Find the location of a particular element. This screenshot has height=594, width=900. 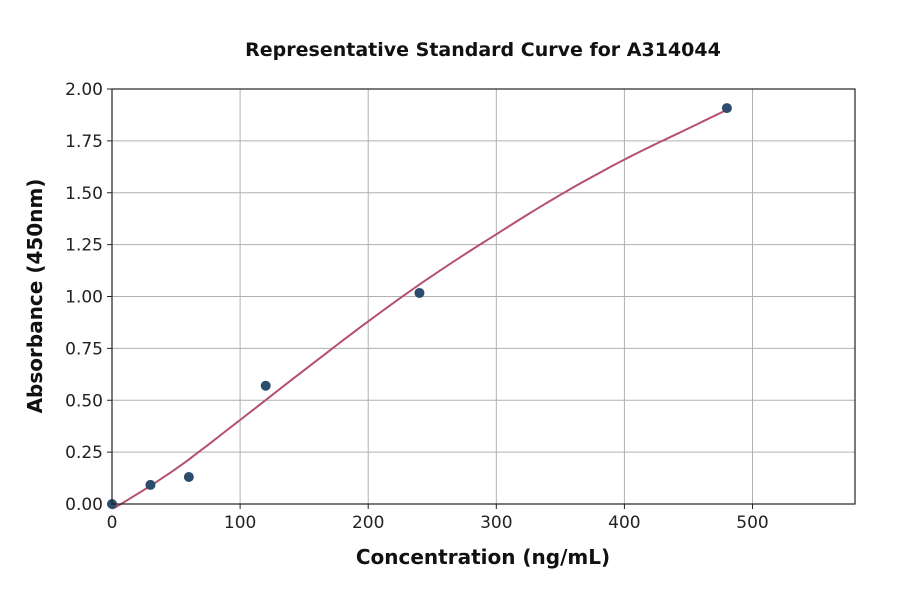

y-tick-label: 0.50 is located at coordinates (84, 401).